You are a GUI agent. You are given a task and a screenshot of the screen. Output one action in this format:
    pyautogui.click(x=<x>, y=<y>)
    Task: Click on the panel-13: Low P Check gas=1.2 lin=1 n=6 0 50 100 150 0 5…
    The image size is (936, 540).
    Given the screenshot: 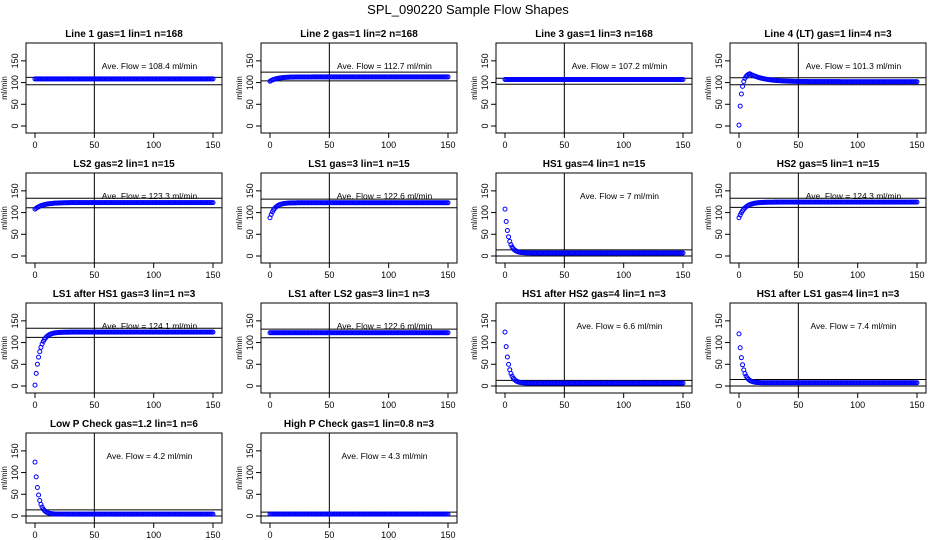 What is the action you would take?
    pyautogui.click(x=111, y=479)
    